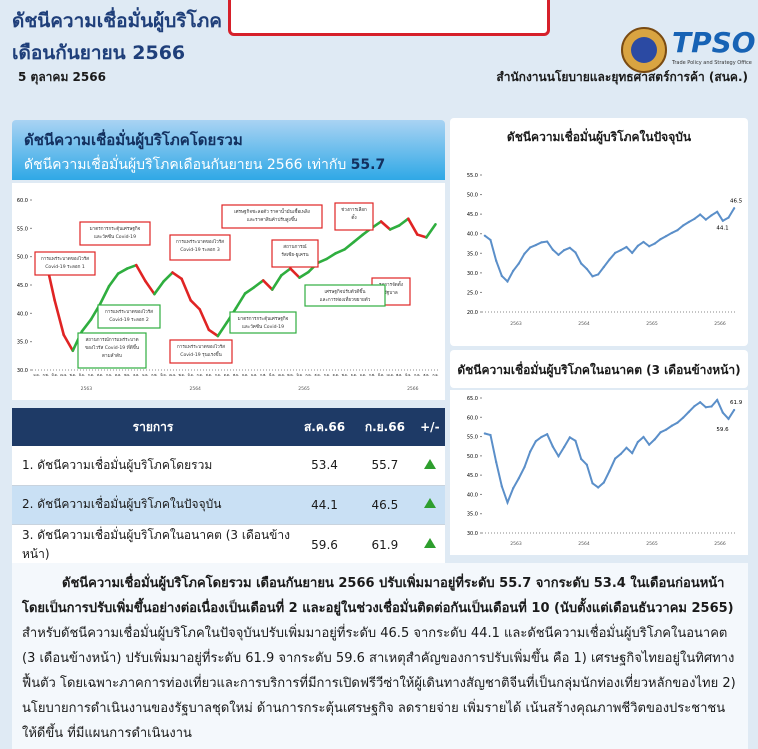 The width and height of the screenshot is (758, 749). Describe the element at coordinates (429, 543) in the screenshot. I see `trend-arrow` at that location.